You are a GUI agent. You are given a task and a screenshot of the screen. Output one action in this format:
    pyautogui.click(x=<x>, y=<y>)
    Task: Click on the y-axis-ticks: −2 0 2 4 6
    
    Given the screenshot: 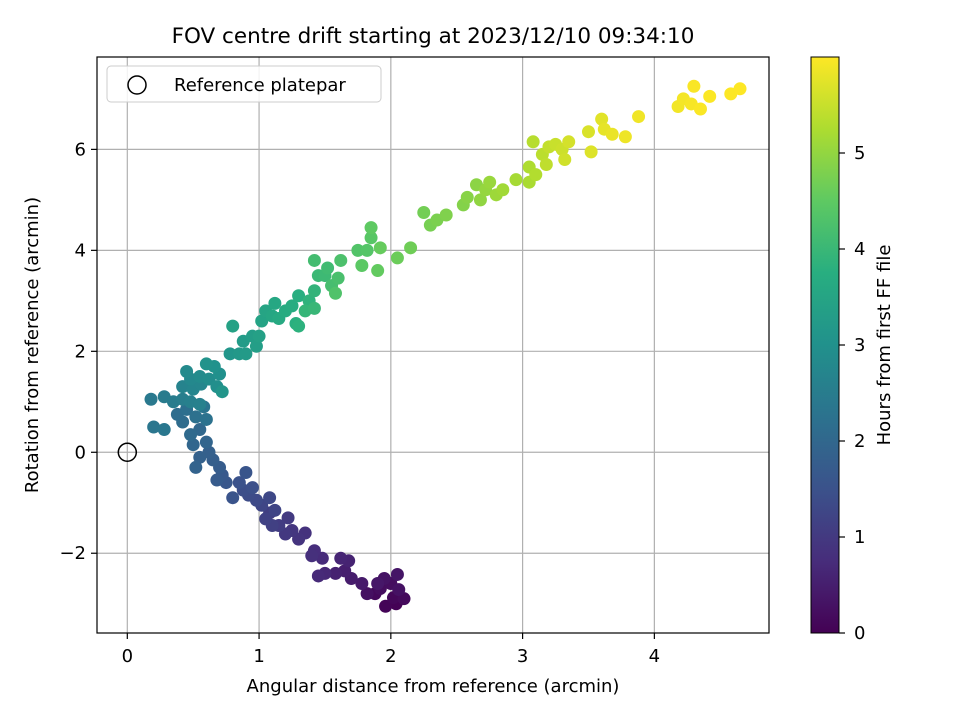 What is the action you would take?
    pyautogui.click(x=78, y=351)
    